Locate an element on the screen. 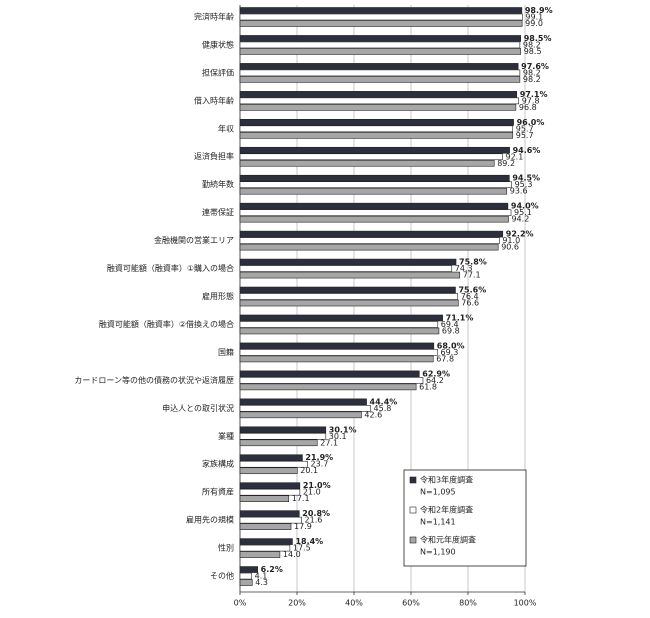 The image size is (650, 618). value-label: 97.1% is located at coordinates (534, 94).